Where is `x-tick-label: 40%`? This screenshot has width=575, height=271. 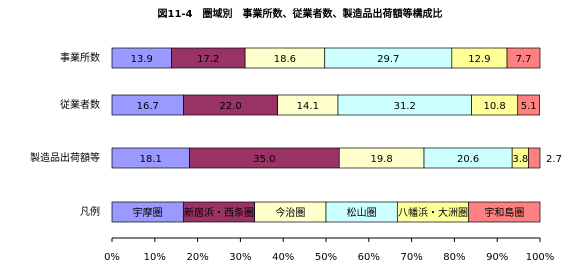
x-tick-label: 40% is located at coordinates (283, 257).